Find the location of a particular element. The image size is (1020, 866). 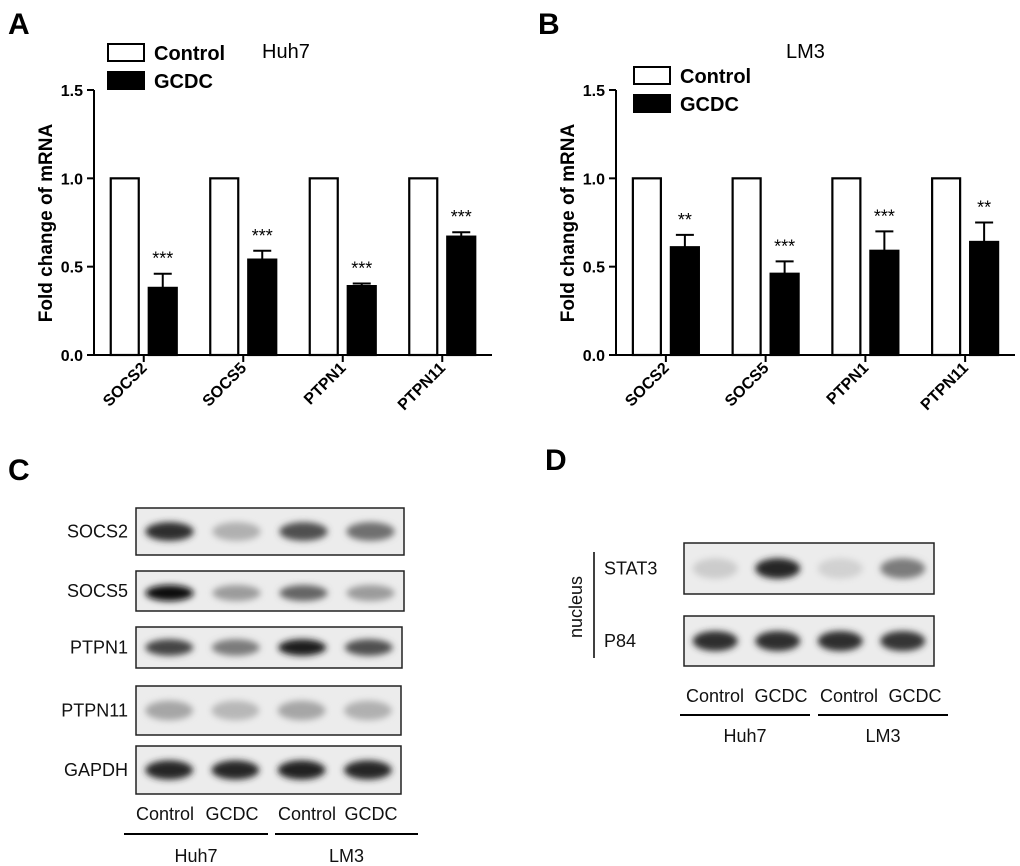

chart-1-y-tick-label: 0.0 is located at coordinates (594, 356).